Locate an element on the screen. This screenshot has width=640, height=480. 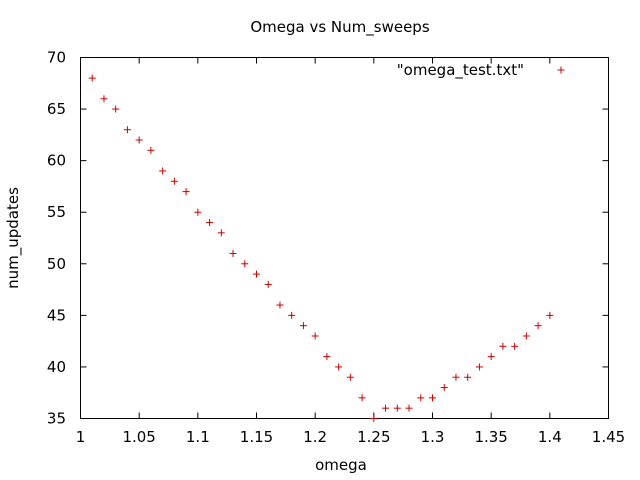
y-tick-label: 40 is located at coordinates (56, 367).